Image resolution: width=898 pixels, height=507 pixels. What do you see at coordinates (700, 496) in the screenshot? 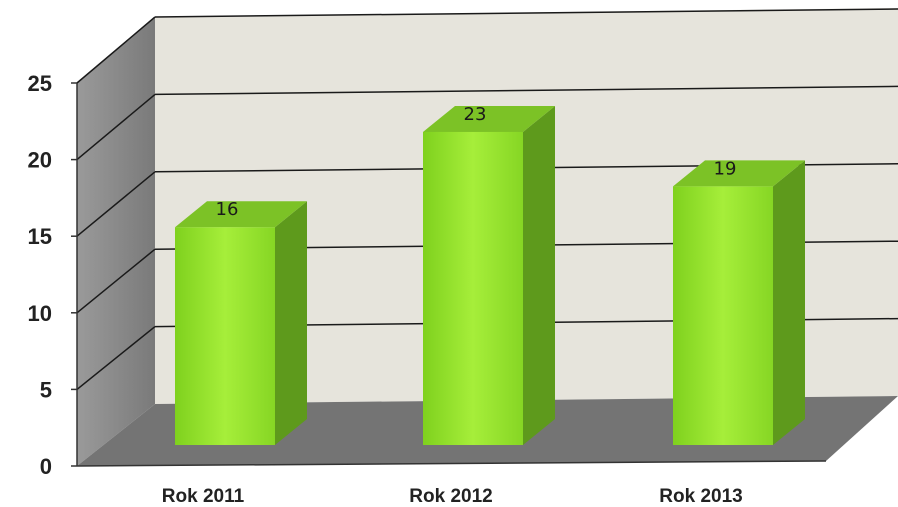
I see `x-tick-label: Rok 2013` at bounding box center [700, 496].